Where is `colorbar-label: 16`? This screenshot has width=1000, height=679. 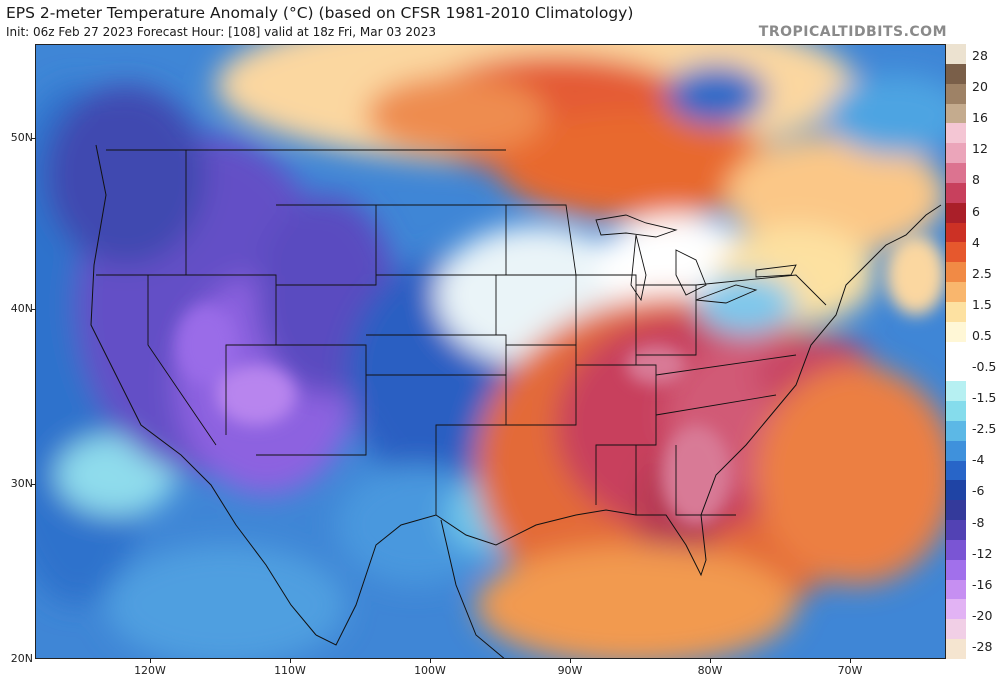 colorbar-label: 16 is located at coordinates (980, 118).